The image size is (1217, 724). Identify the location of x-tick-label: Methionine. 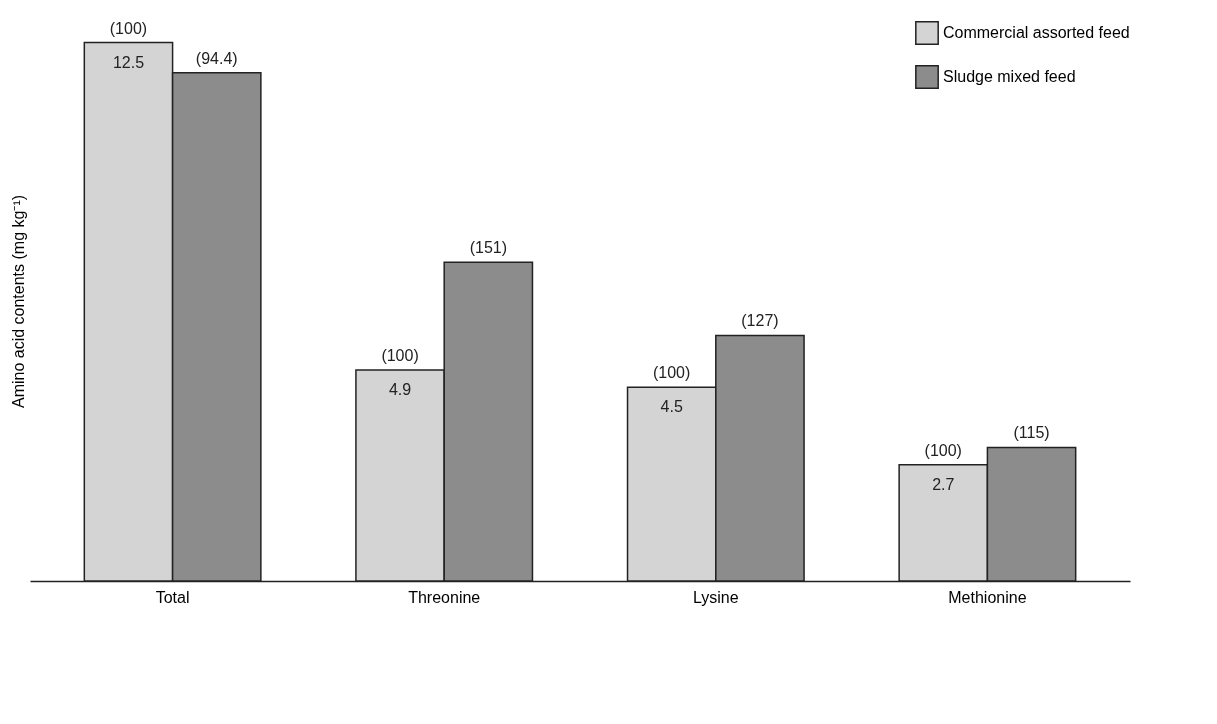
(987, 597).